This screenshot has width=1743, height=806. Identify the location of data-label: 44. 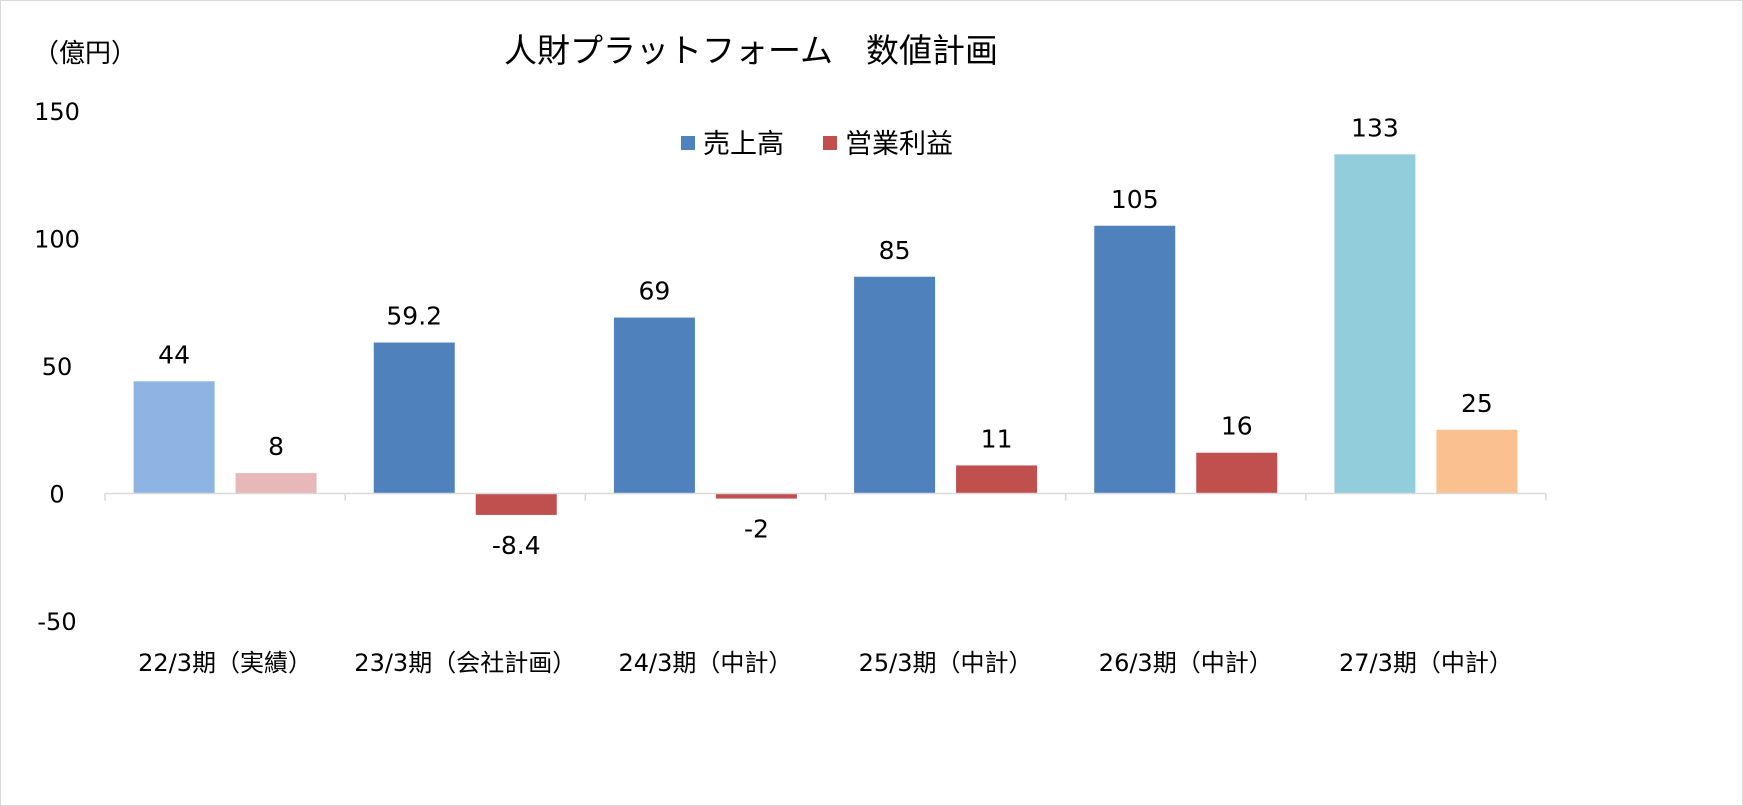
(174, 354).